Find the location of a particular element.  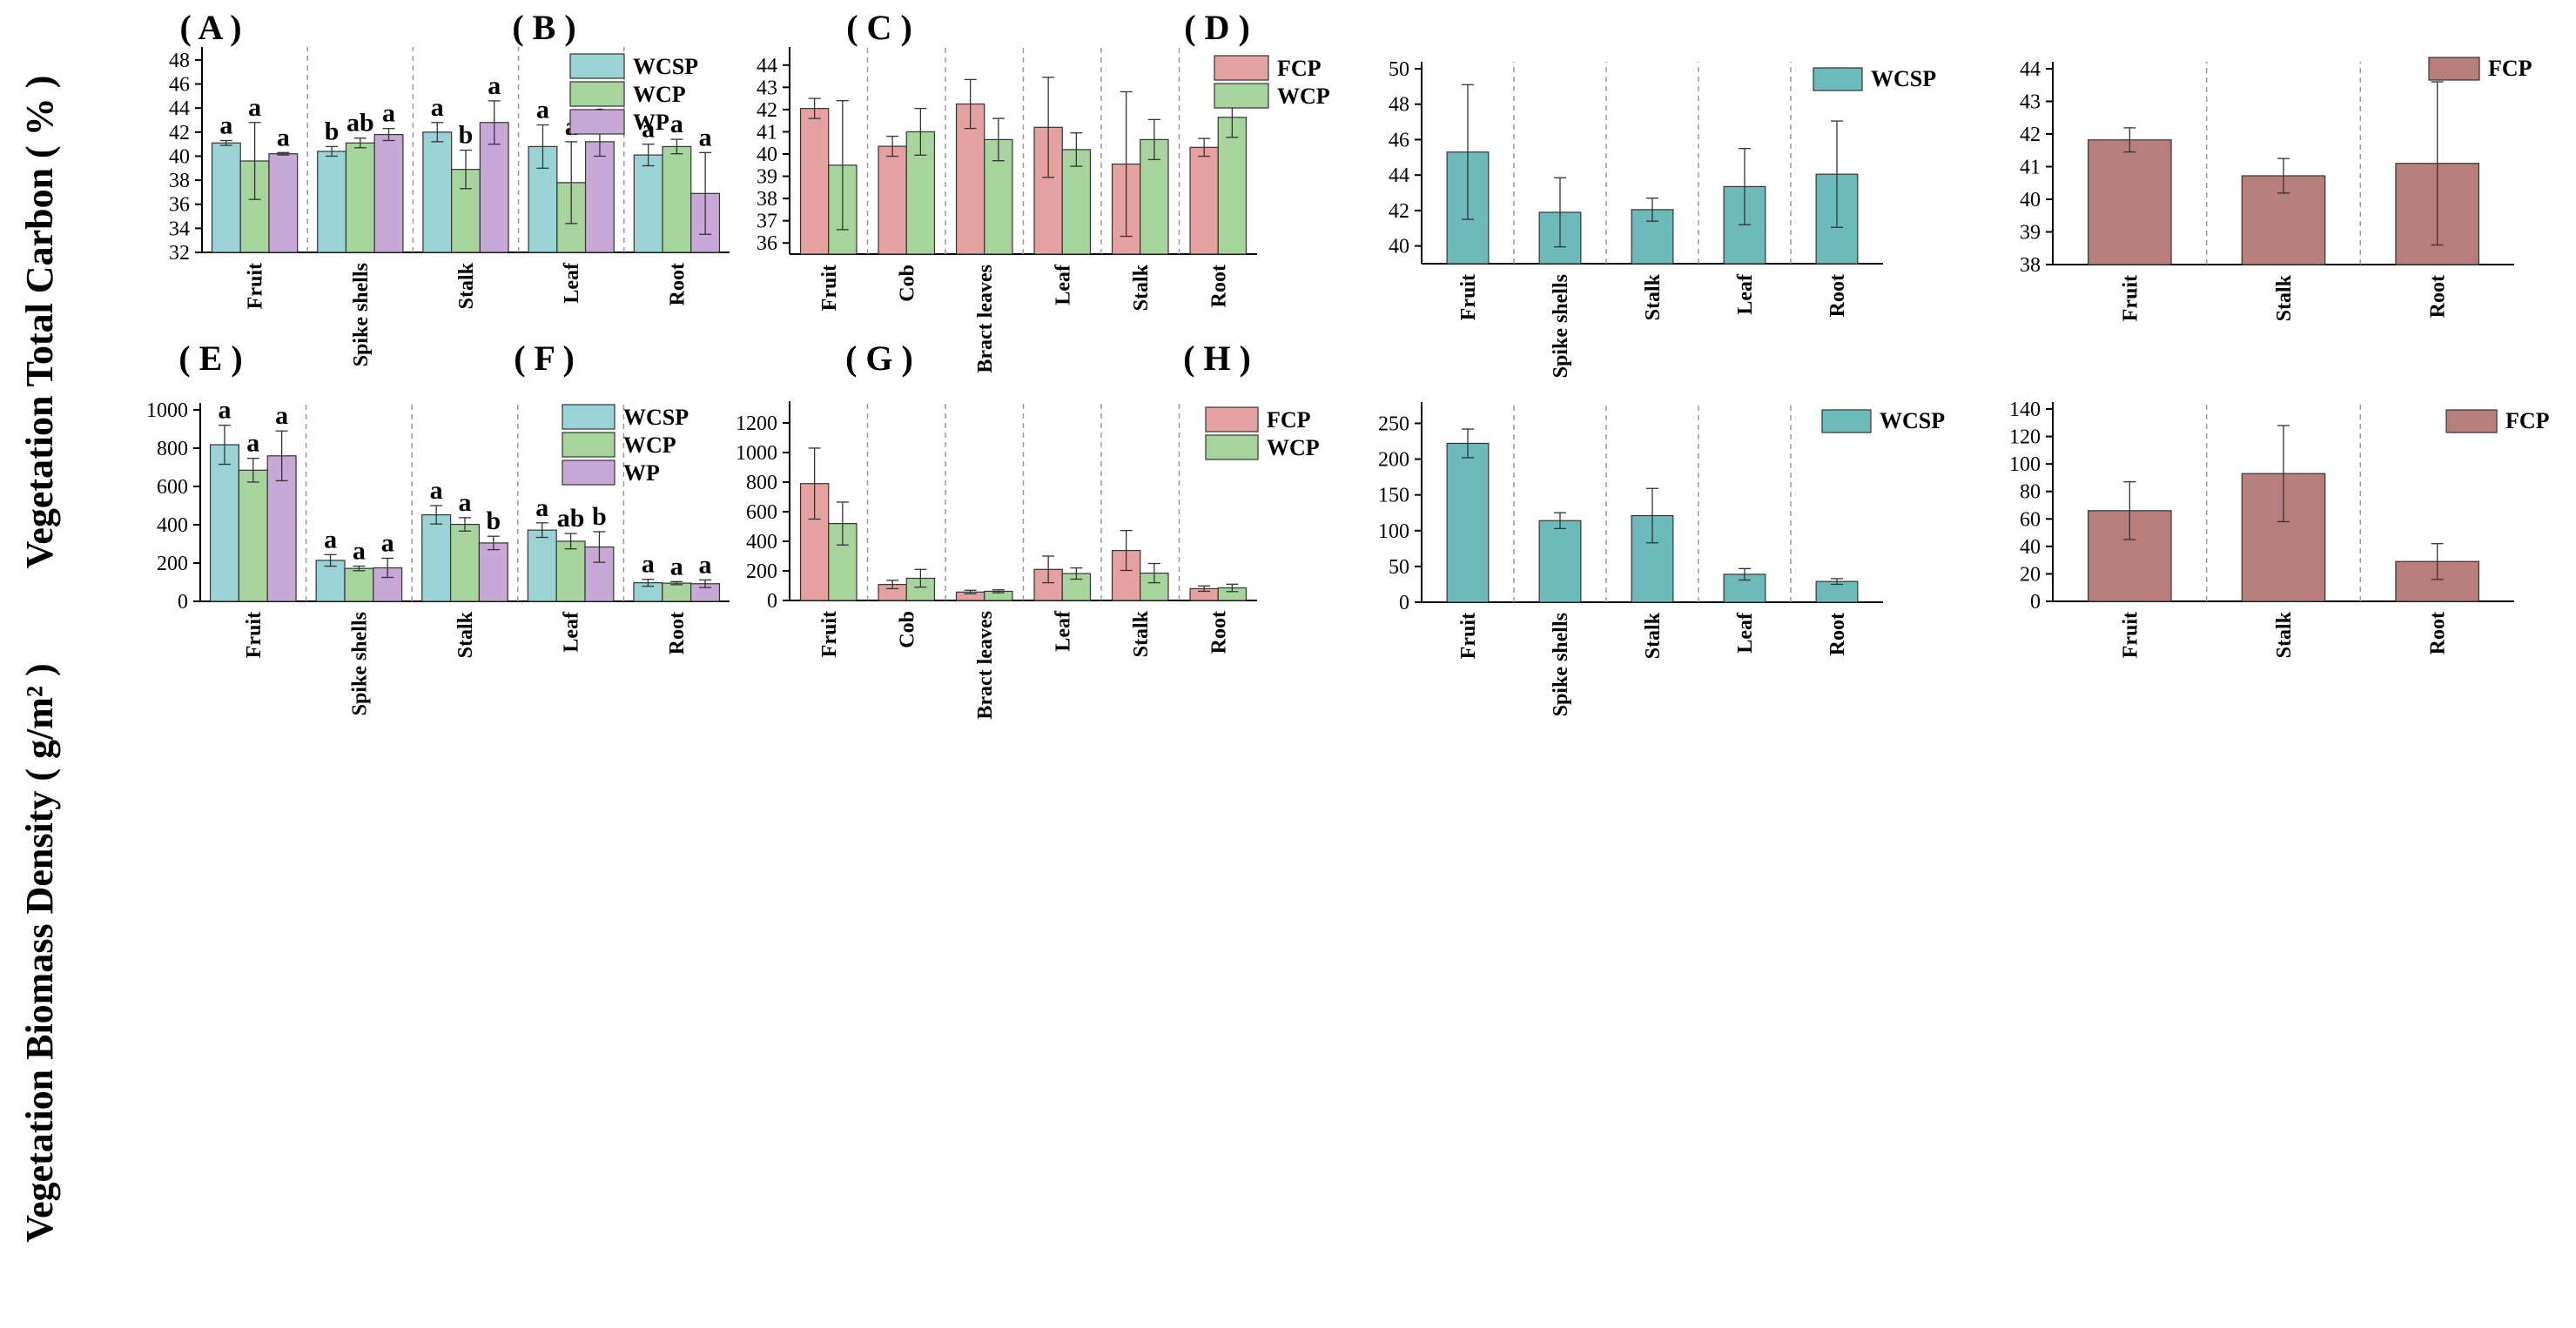

chart-panel-d: ( D ) 38 39 40 41 42 43 44 Fruit Stalk Root FCP is located at coordinates (1858, 164).